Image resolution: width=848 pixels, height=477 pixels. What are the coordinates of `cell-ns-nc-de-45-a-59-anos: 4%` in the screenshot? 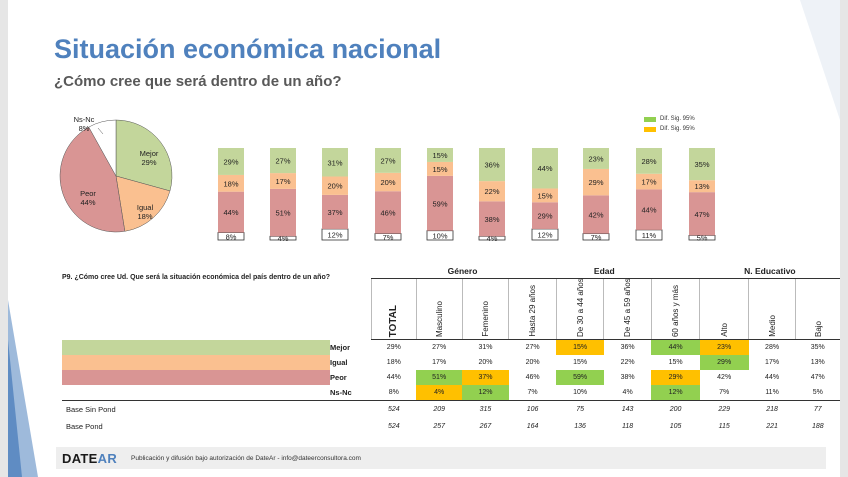 It's located at (627, 392).